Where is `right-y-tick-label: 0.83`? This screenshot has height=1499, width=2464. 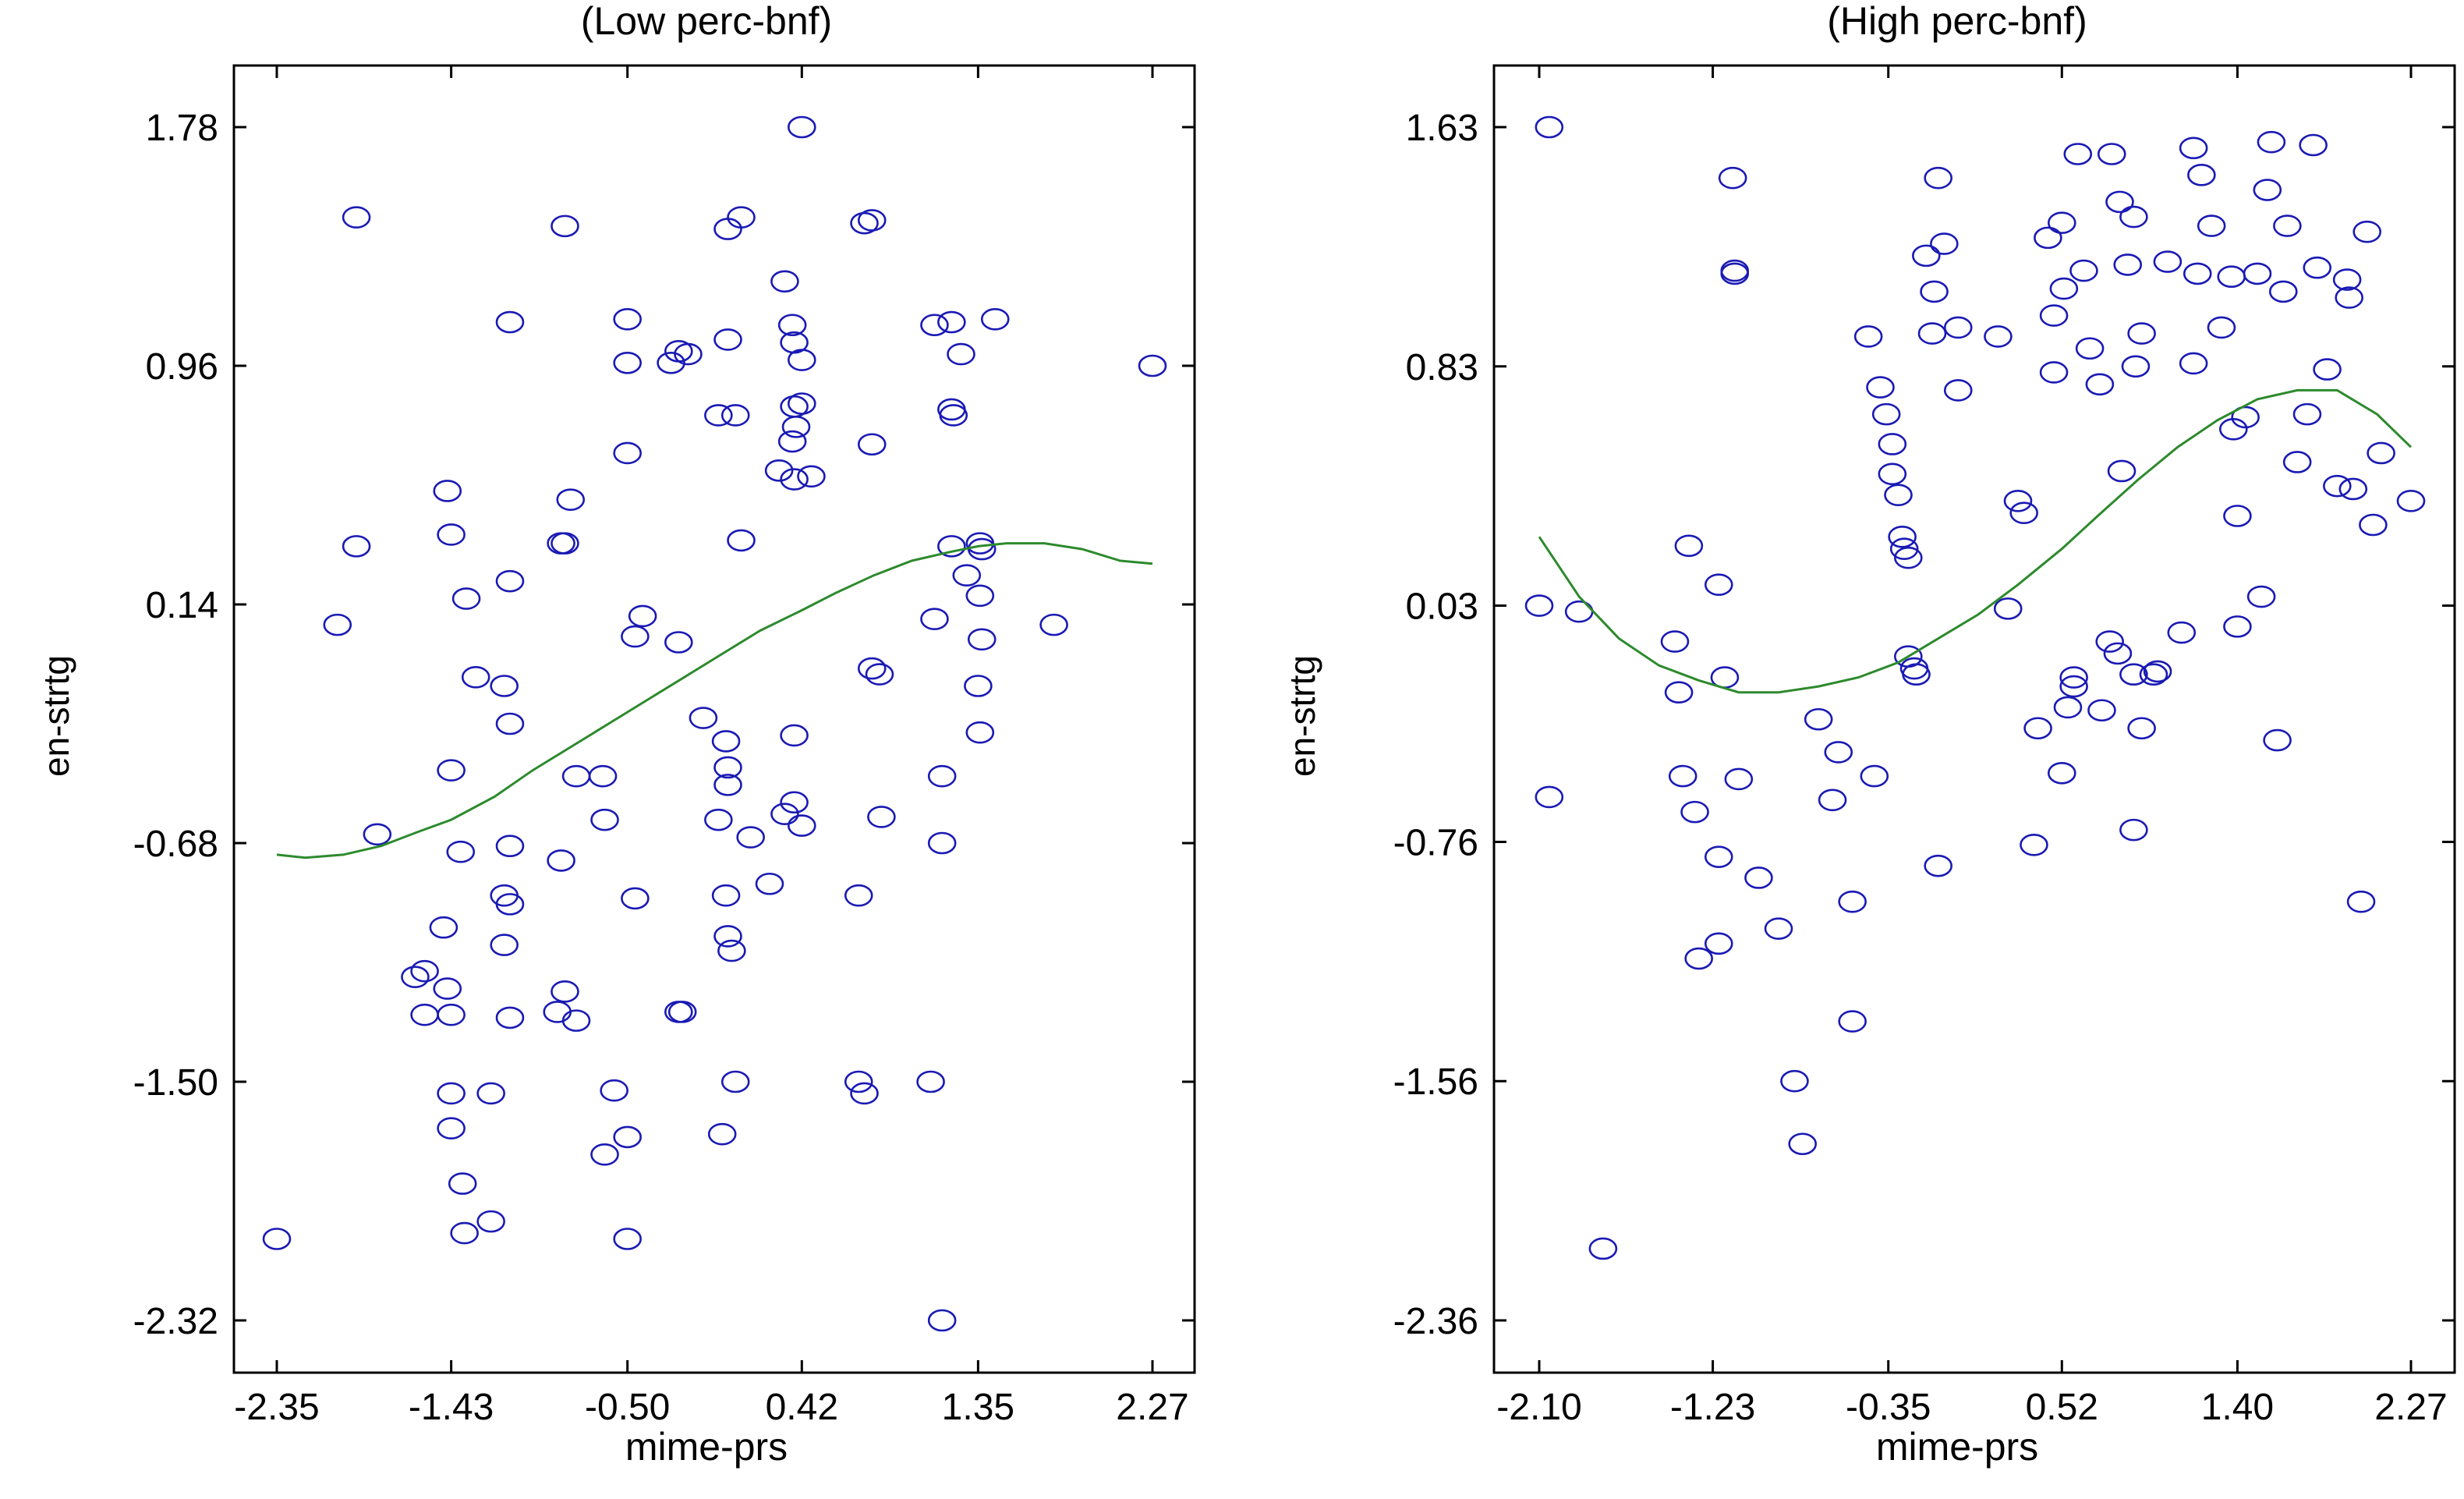 right-y-tick-label: 0.83 is located at coordinates (1442, 367).